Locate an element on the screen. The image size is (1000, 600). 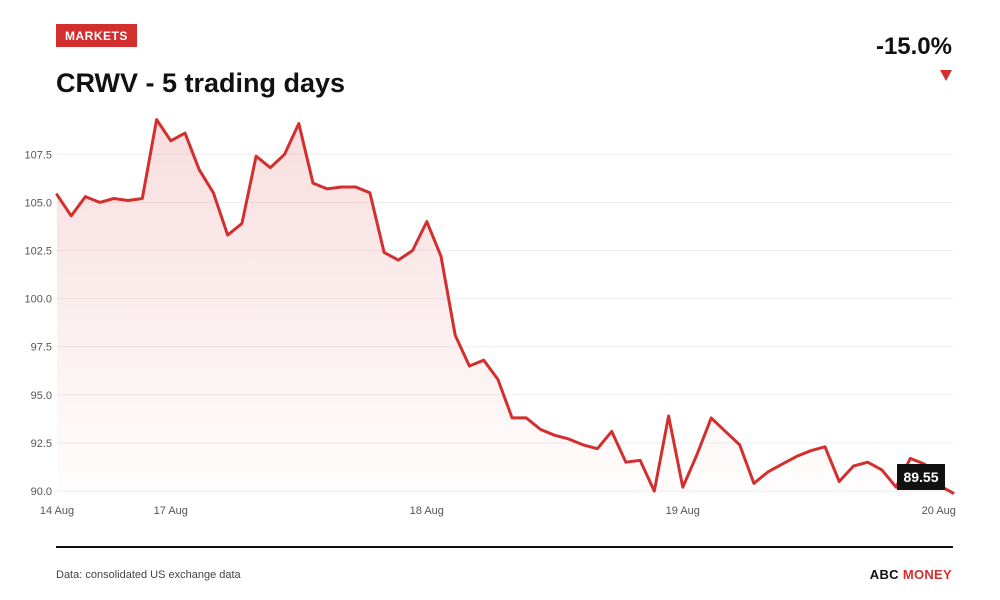
x-tick-label: 18 Aug is located at coordinates (427, 511).